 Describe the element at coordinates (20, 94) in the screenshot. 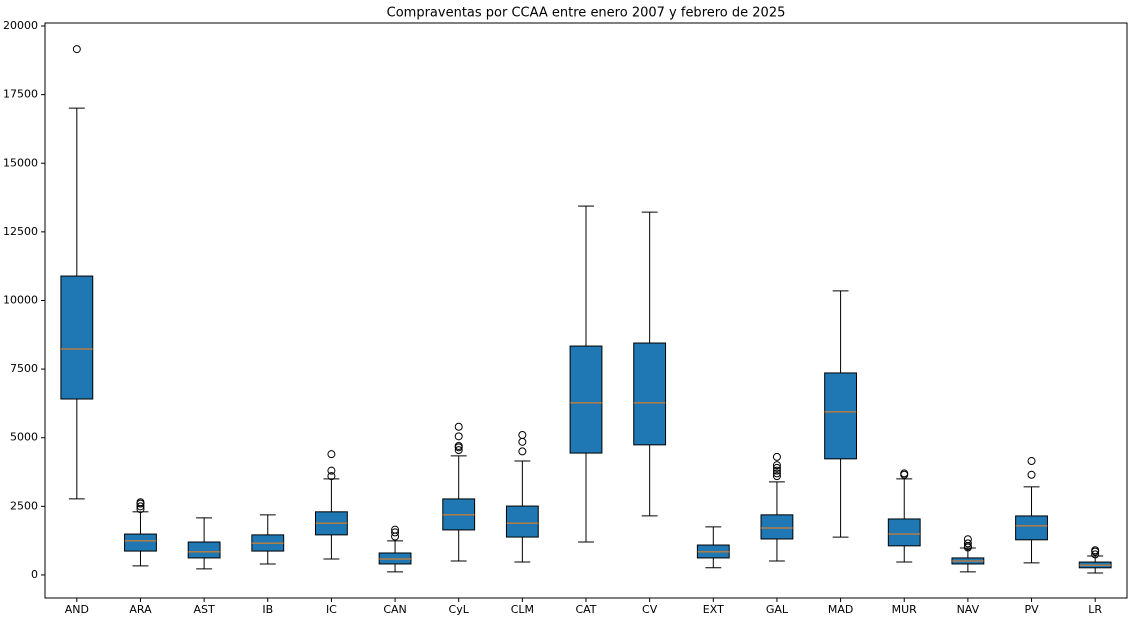

I see `y-tick-label: 17500` at that location.